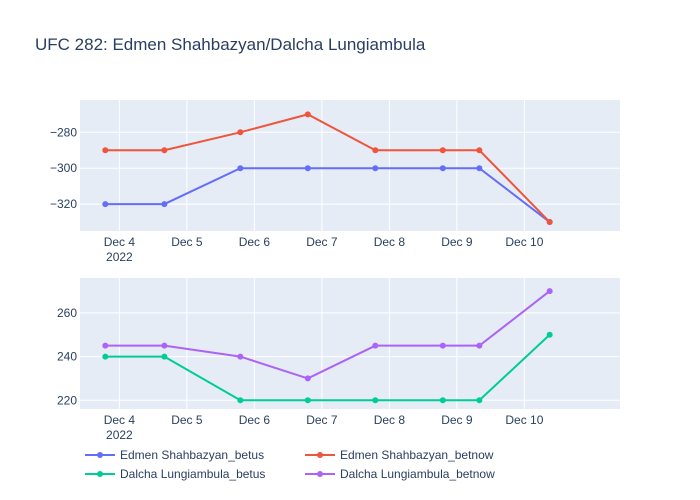 This screenshot has width=700, height=500. Describe the element at coordinates (417, 474) in the screenshot. I see `legend-label: Dalcha Lungiambula_betnow` at that location.